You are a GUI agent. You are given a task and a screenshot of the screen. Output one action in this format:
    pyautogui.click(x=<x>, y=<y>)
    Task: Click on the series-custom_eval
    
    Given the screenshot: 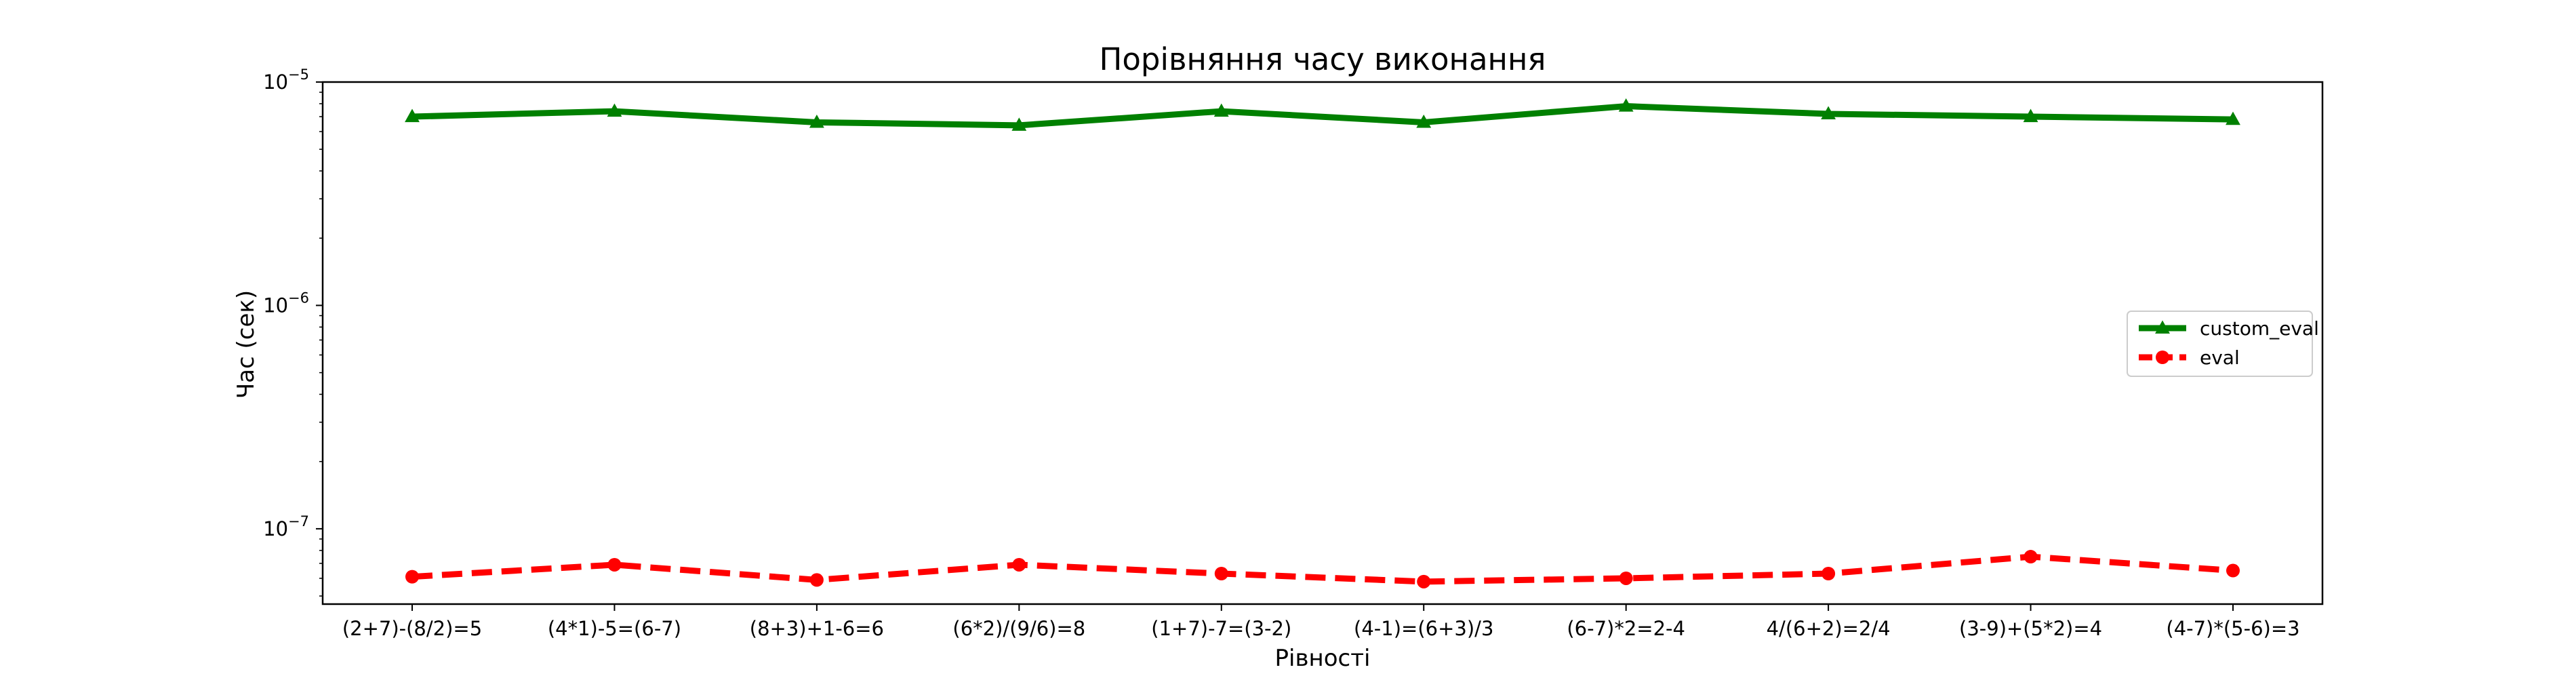 What is the action you would take?
    pyautogui.click(x=1322, y=114)
    